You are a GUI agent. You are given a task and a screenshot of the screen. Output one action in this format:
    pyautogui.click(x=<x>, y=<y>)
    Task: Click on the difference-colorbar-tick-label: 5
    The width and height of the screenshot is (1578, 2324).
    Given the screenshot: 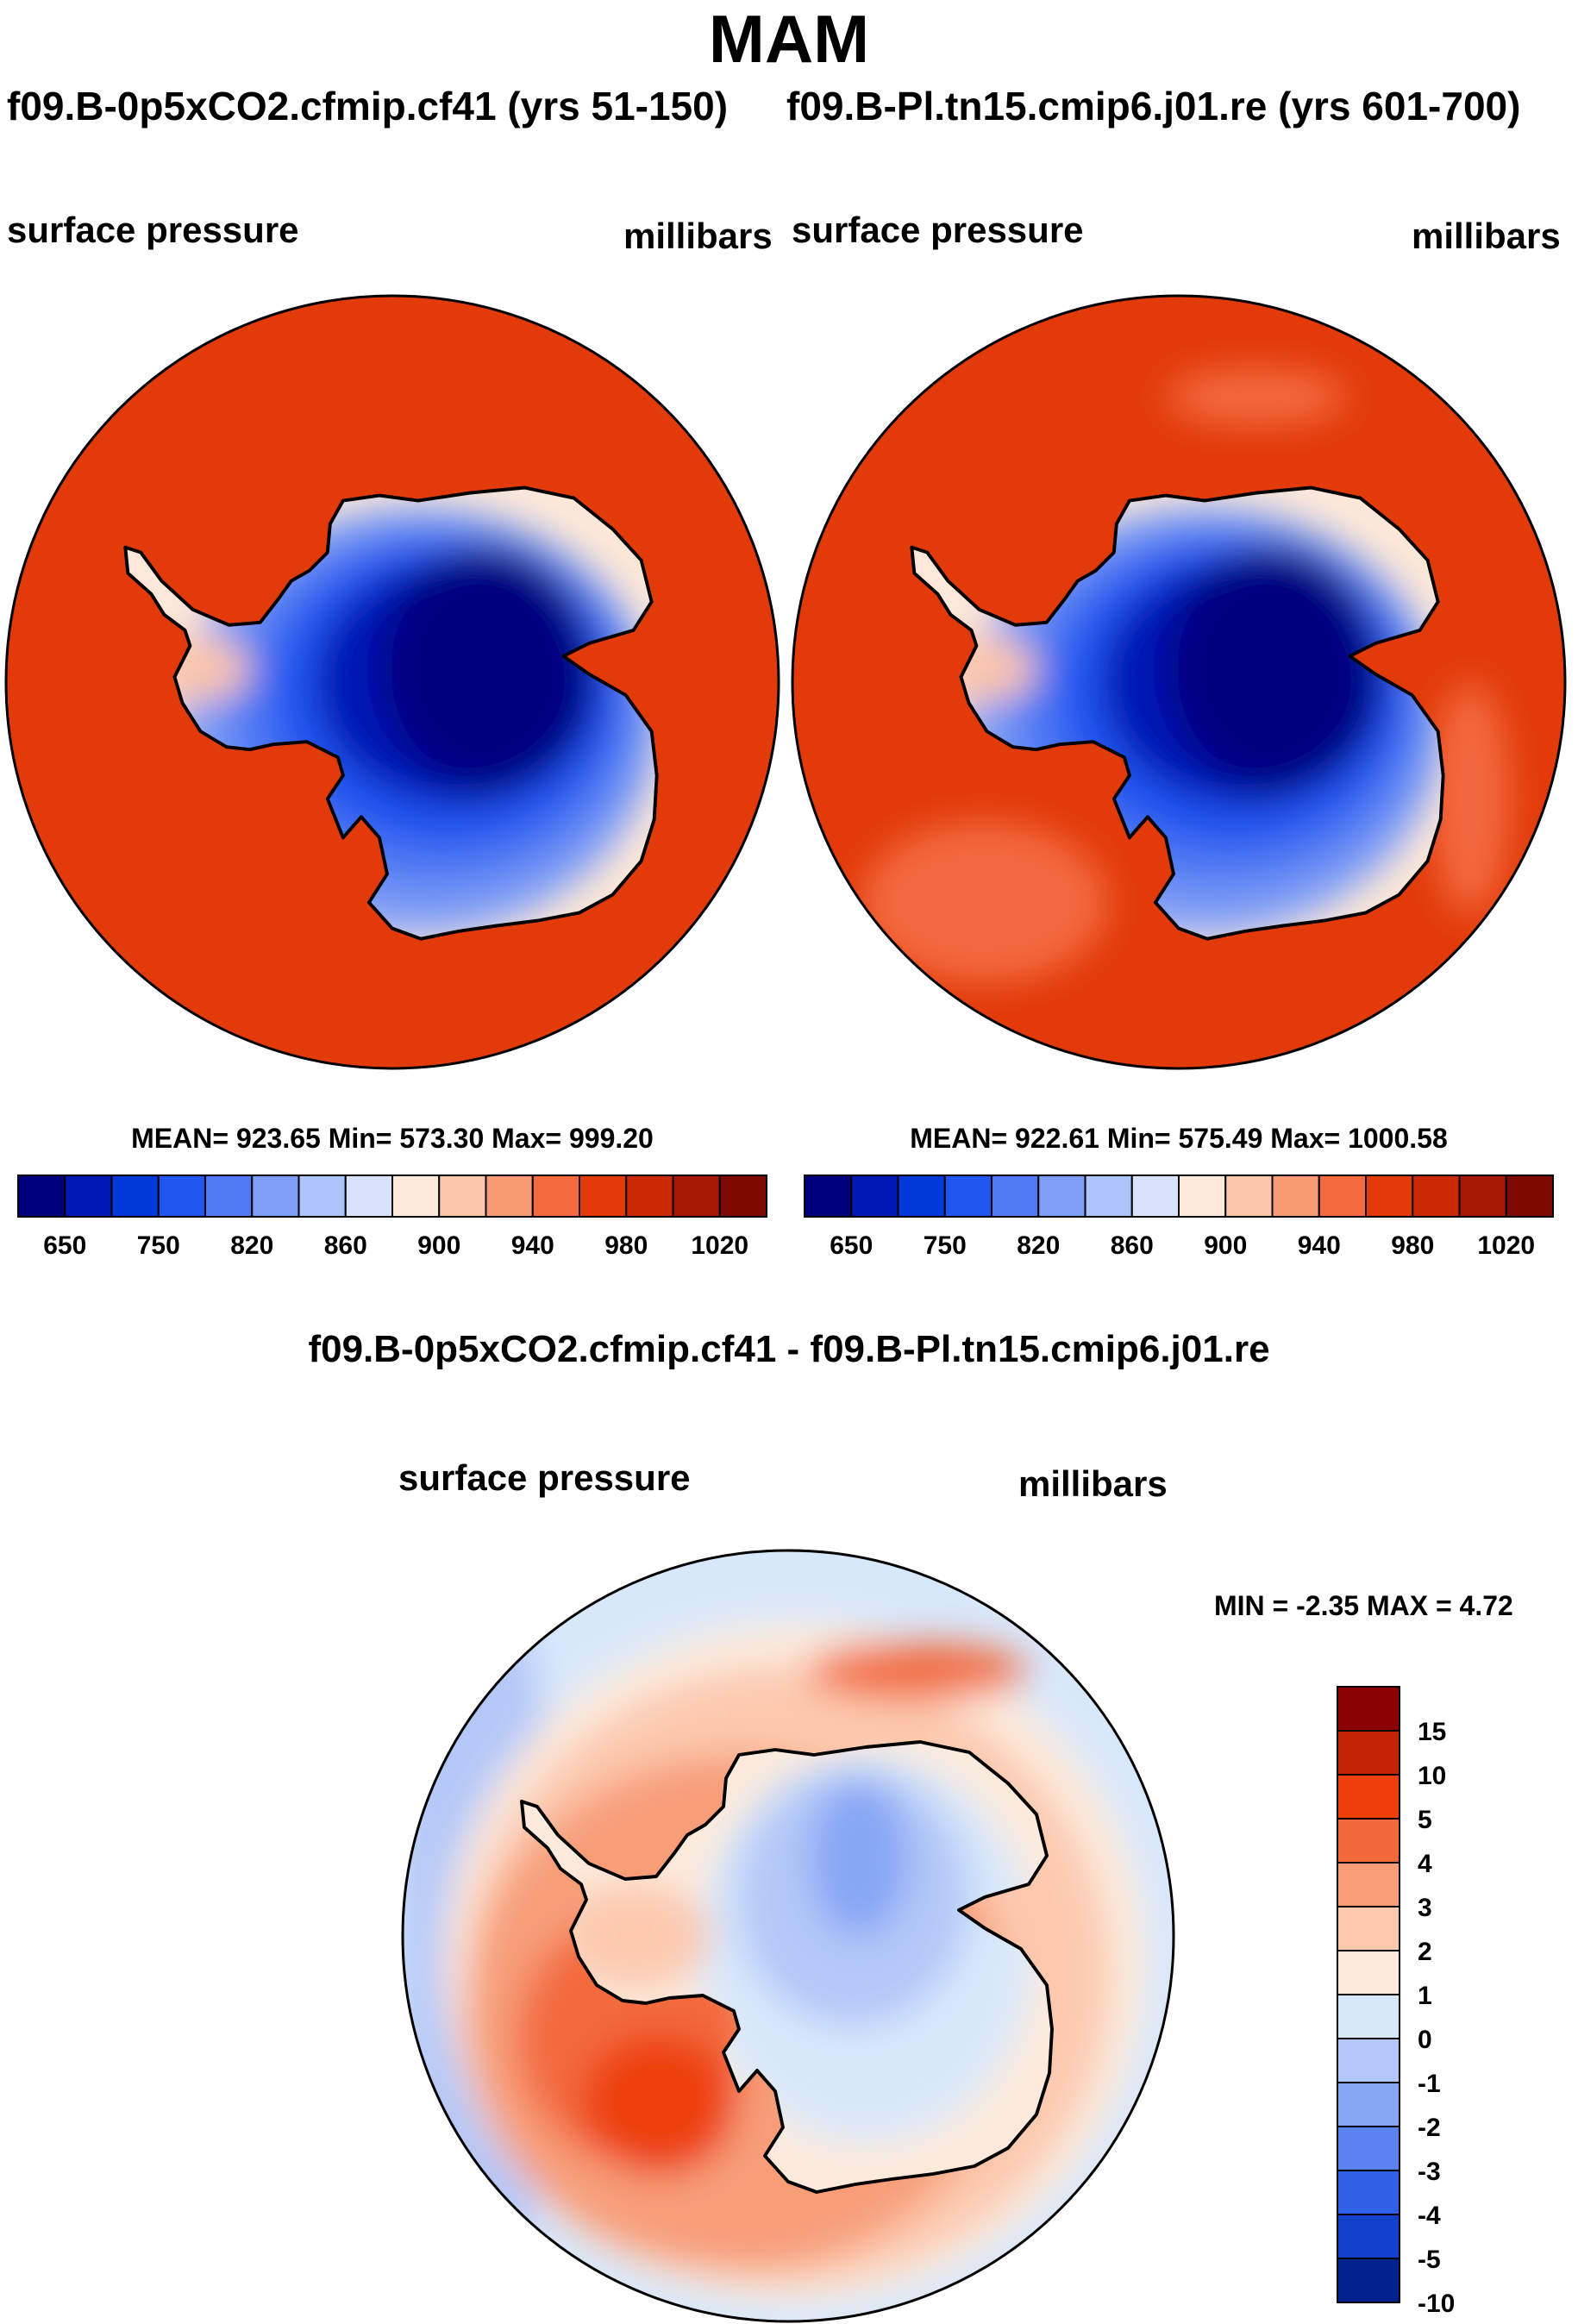 What is the action you would take?
    pyautogui.click(x=1425, y=1820)
    